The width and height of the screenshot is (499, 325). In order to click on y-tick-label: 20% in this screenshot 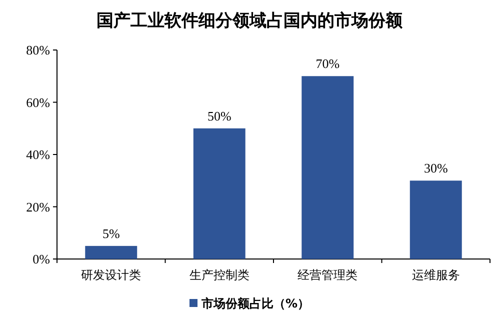, I will do `click(38, 206)`.